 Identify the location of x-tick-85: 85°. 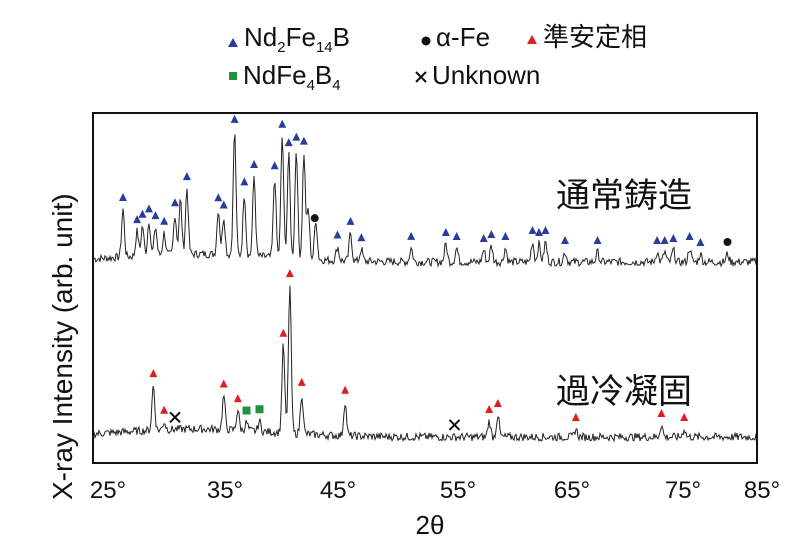
(762, 490).